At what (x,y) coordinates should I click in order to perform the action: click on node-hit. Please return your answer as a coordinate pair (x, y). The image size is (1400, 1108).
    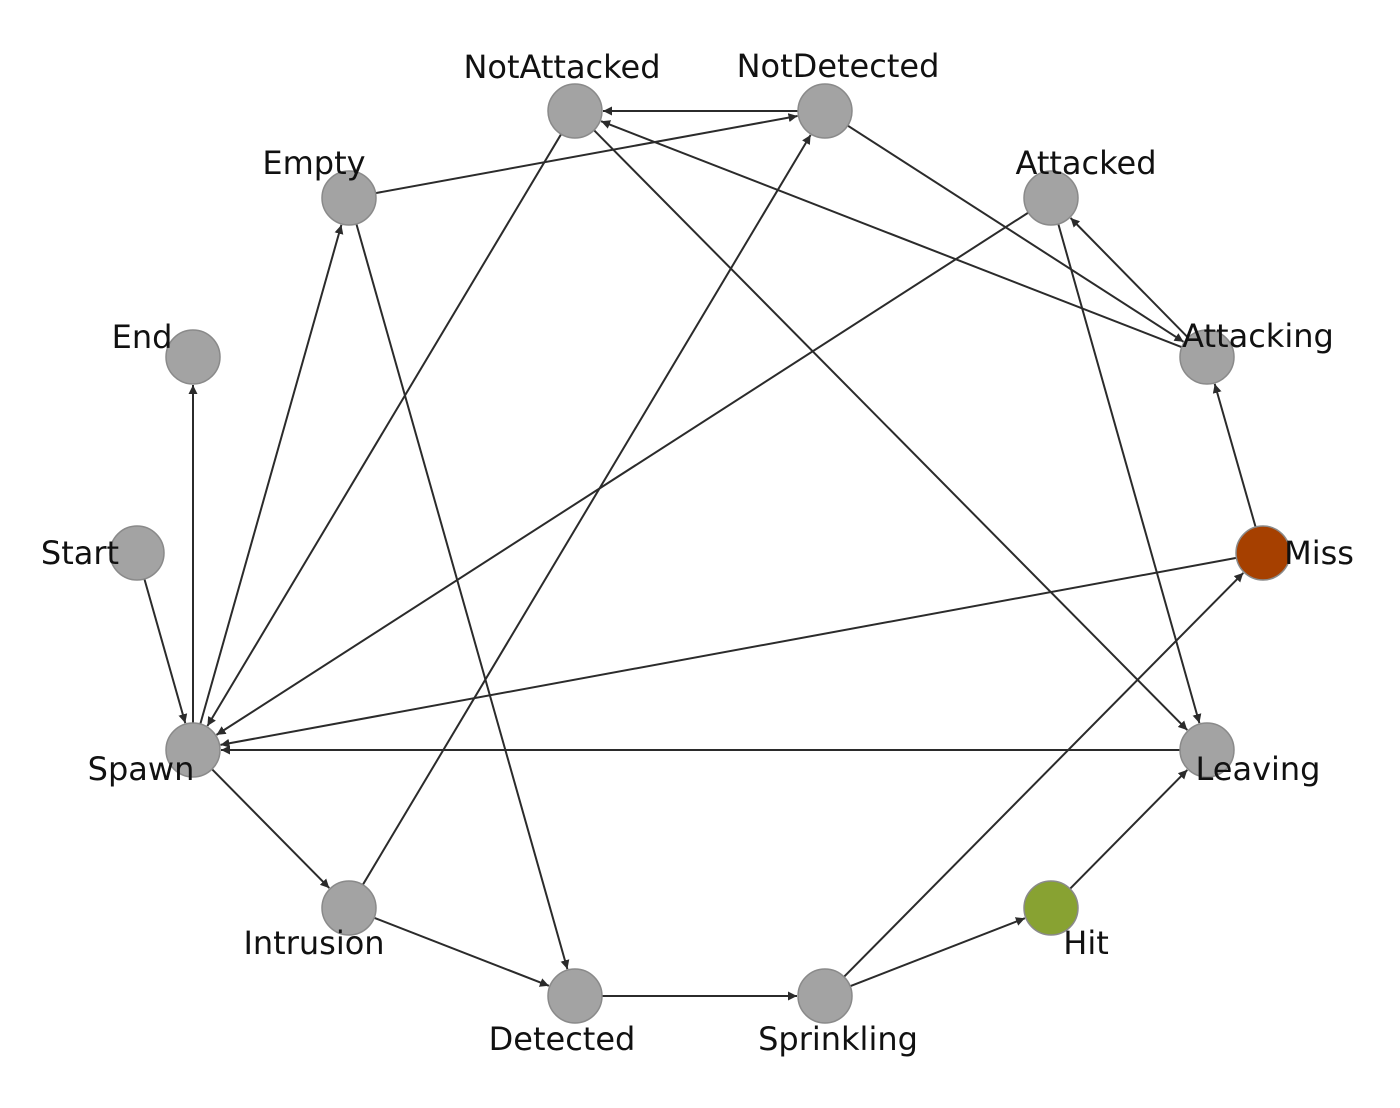
    Looking at the image, I should click on (1051, 908).